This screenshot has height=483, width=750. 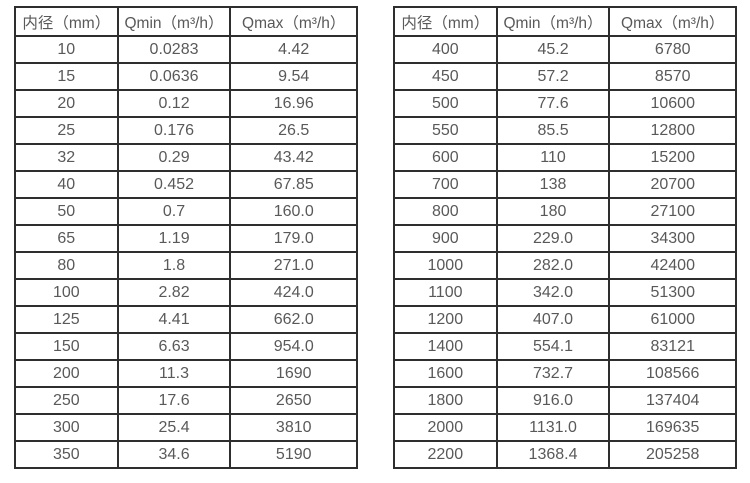 I want to click on table-cell: 6780, so click(x=672, y=49).